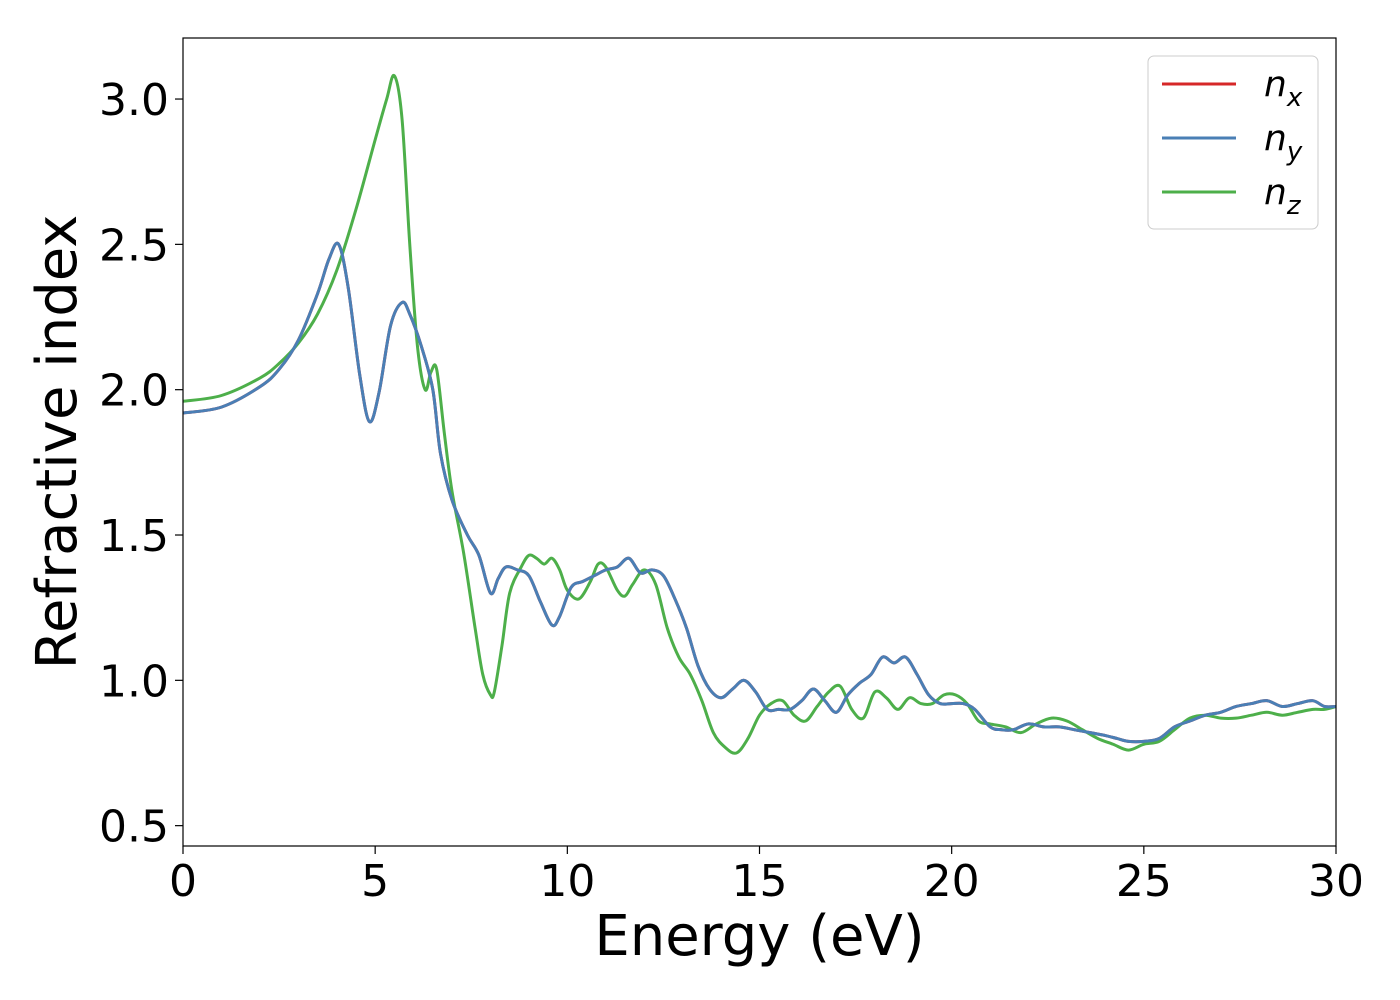 The width and height of the screenshot is (1400, 1000). What do you see at coordinates (134, 536) in the screenshot?
I see `y-tick-label: 1.5` at bounding box center [134, 536].